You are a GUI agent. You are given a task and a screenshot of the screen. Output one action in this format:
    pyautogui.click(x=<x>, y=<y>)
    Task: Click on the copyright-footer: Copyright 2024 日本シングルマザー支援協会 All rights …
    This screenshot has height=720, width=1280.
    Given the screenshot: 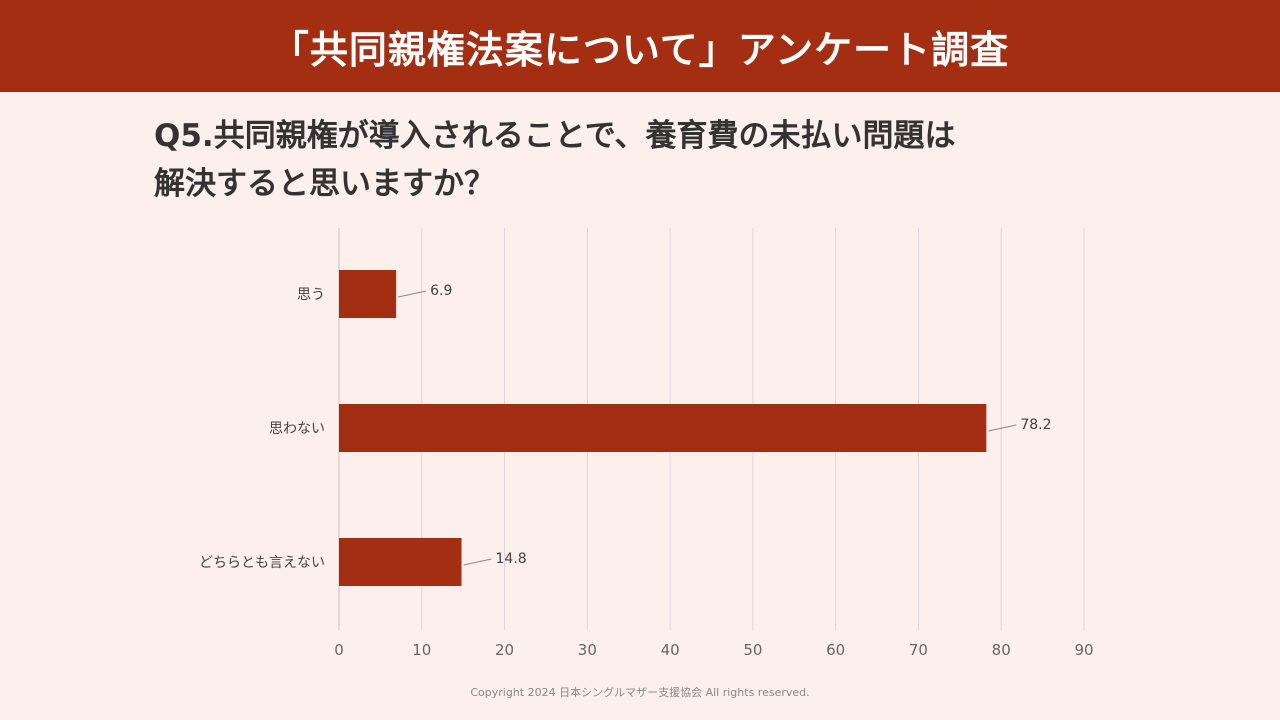 What is the action you would take?
    pyautogui.click(x=640, y=692)
    